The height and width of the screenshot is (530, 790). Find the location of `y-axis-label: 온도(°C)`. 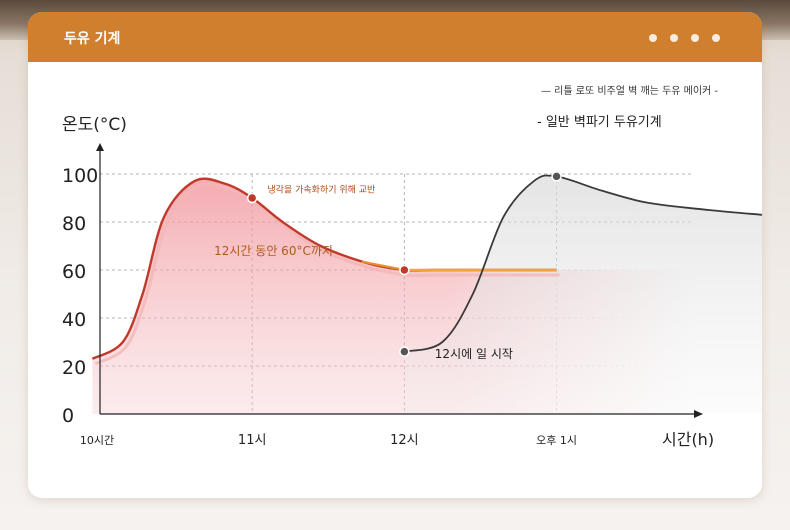

y-axis-label: 온도(°C) is located at coordinates (94, 125).